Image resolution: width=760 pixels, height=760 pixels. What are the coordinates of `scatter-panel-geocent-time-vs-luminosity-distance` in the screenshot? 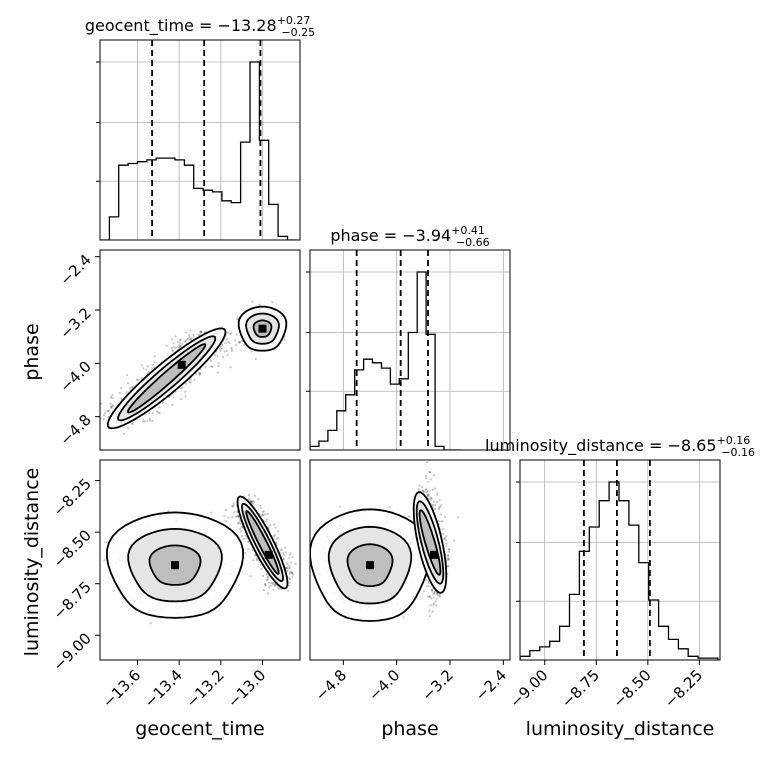 It's located at (200, 560).